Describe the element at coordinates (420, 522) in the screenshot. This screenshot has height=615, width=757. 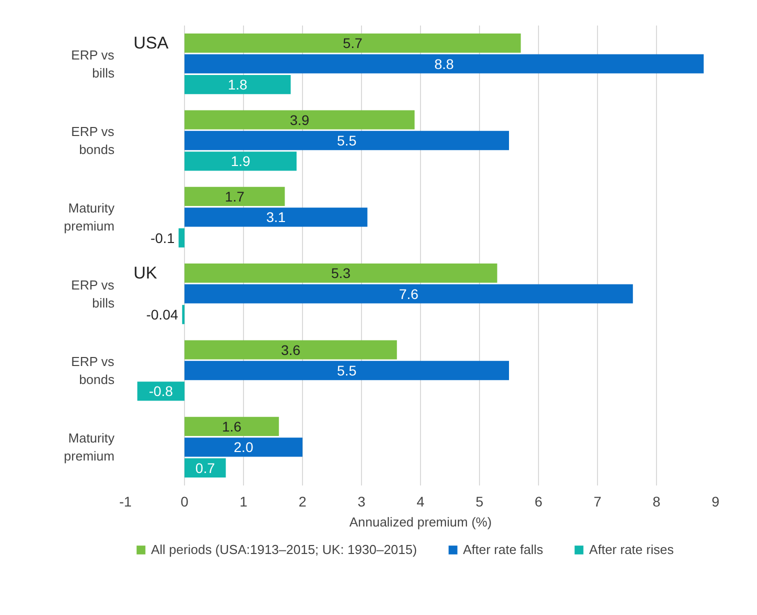
I see `x-axis-title: Annualized premium (%)` at that location.